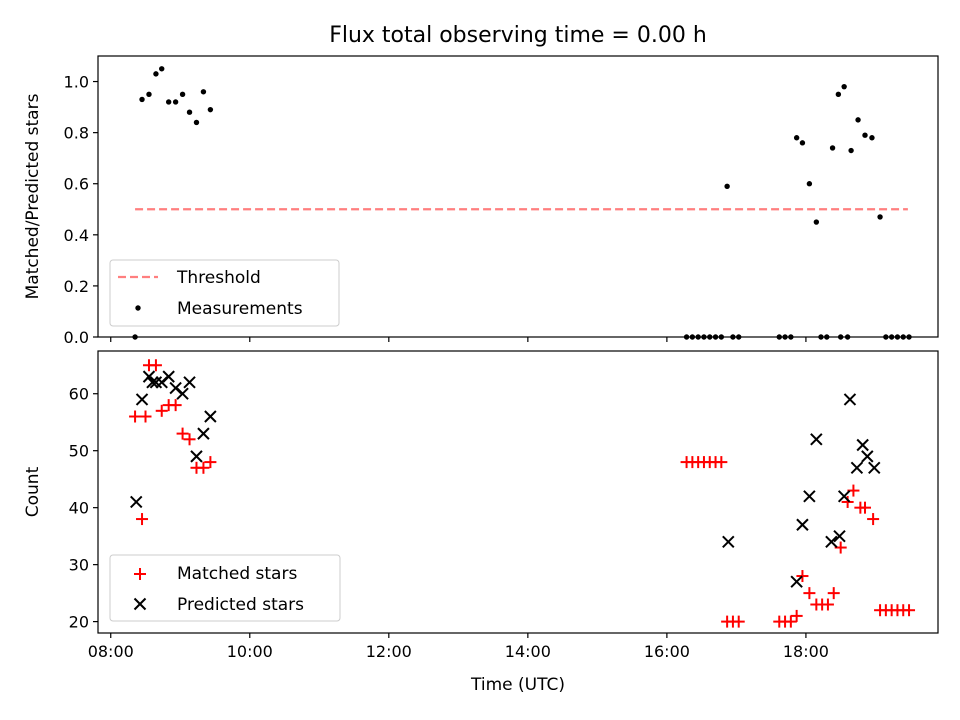 The width and height of the screenshot is (960, 720). Describe the element at coordinates (667, 651) in the screenshot. I see `x-tick-label: 16:00` at that location.